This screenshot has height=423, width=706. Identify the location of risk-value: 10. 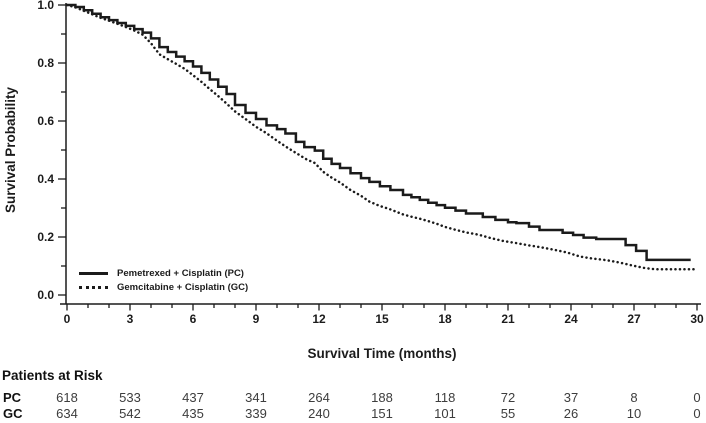
(634, 413).